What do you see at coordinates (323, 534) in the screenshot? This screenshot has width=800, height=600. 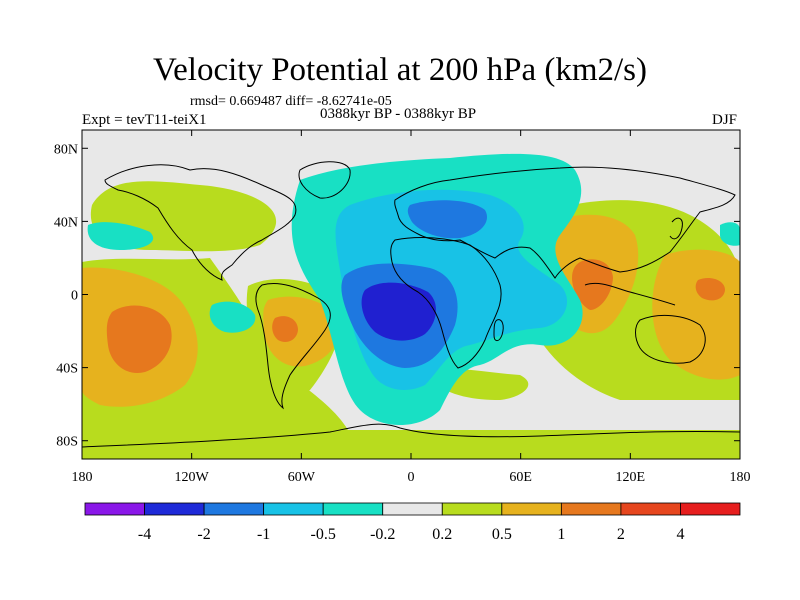 I see `colorbar-label: -0.5` at bounding box center [323, 534].